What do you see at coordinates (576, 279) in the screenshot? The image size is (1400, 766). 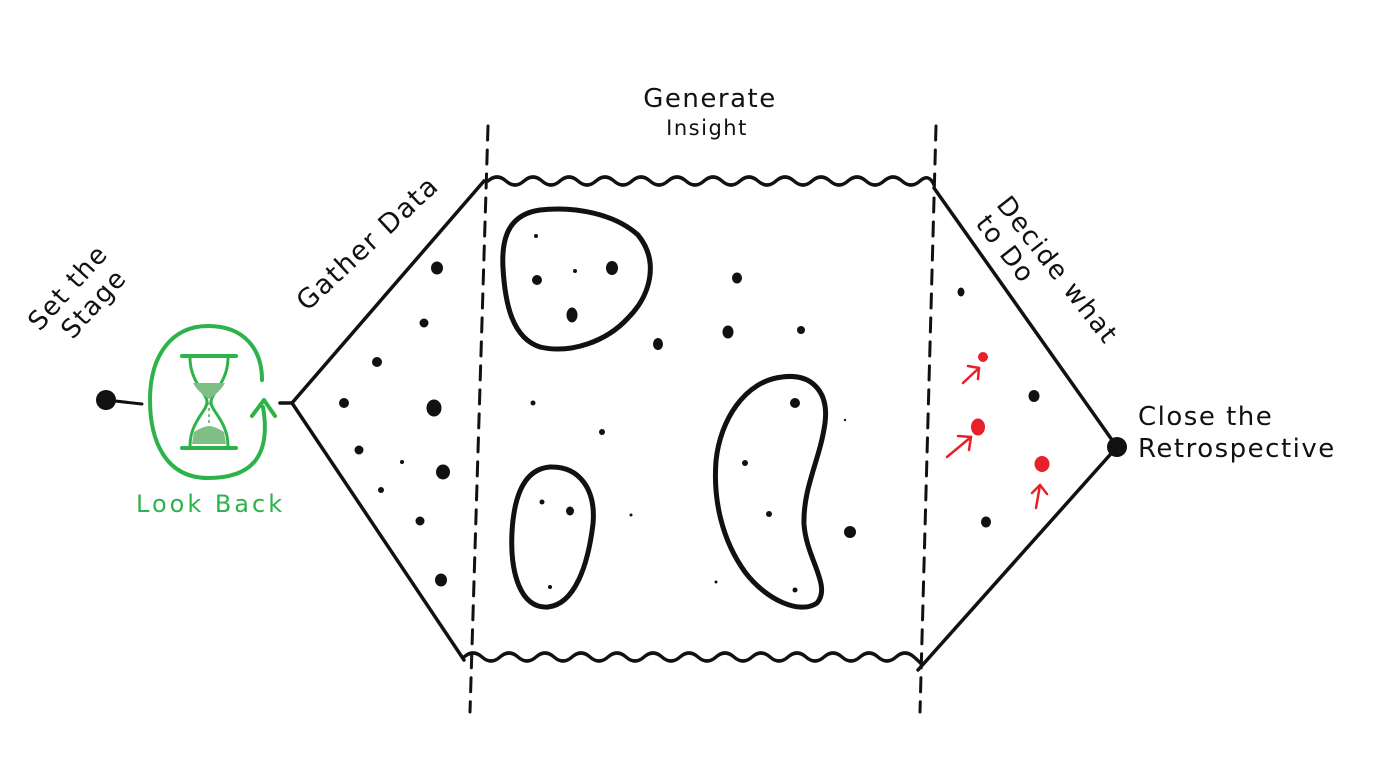 I see `cluster-top-left` at bounding box center [576, 279].